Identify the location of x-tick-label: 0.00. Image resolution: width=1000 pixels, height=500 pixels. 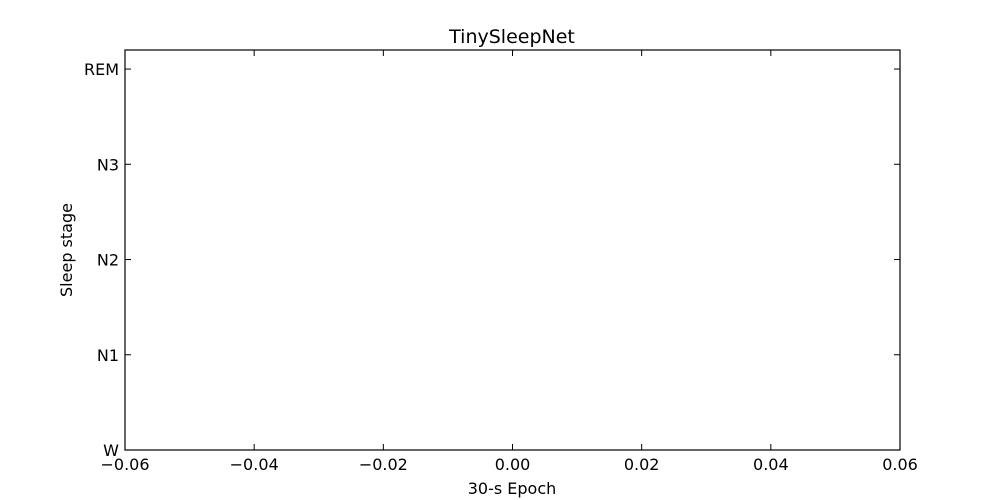
(513, 464).